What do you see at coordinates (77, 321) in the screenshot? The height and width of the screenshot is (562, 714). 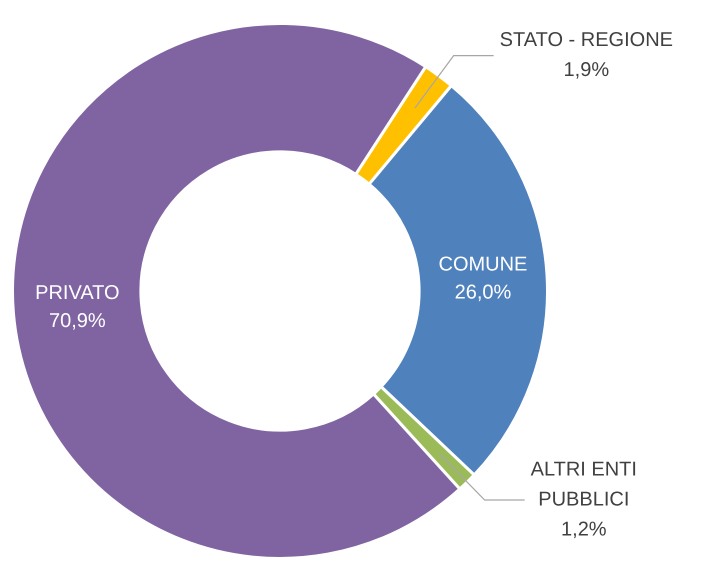 I see `data-label: 70,9%` at bounding box center [77, 321].